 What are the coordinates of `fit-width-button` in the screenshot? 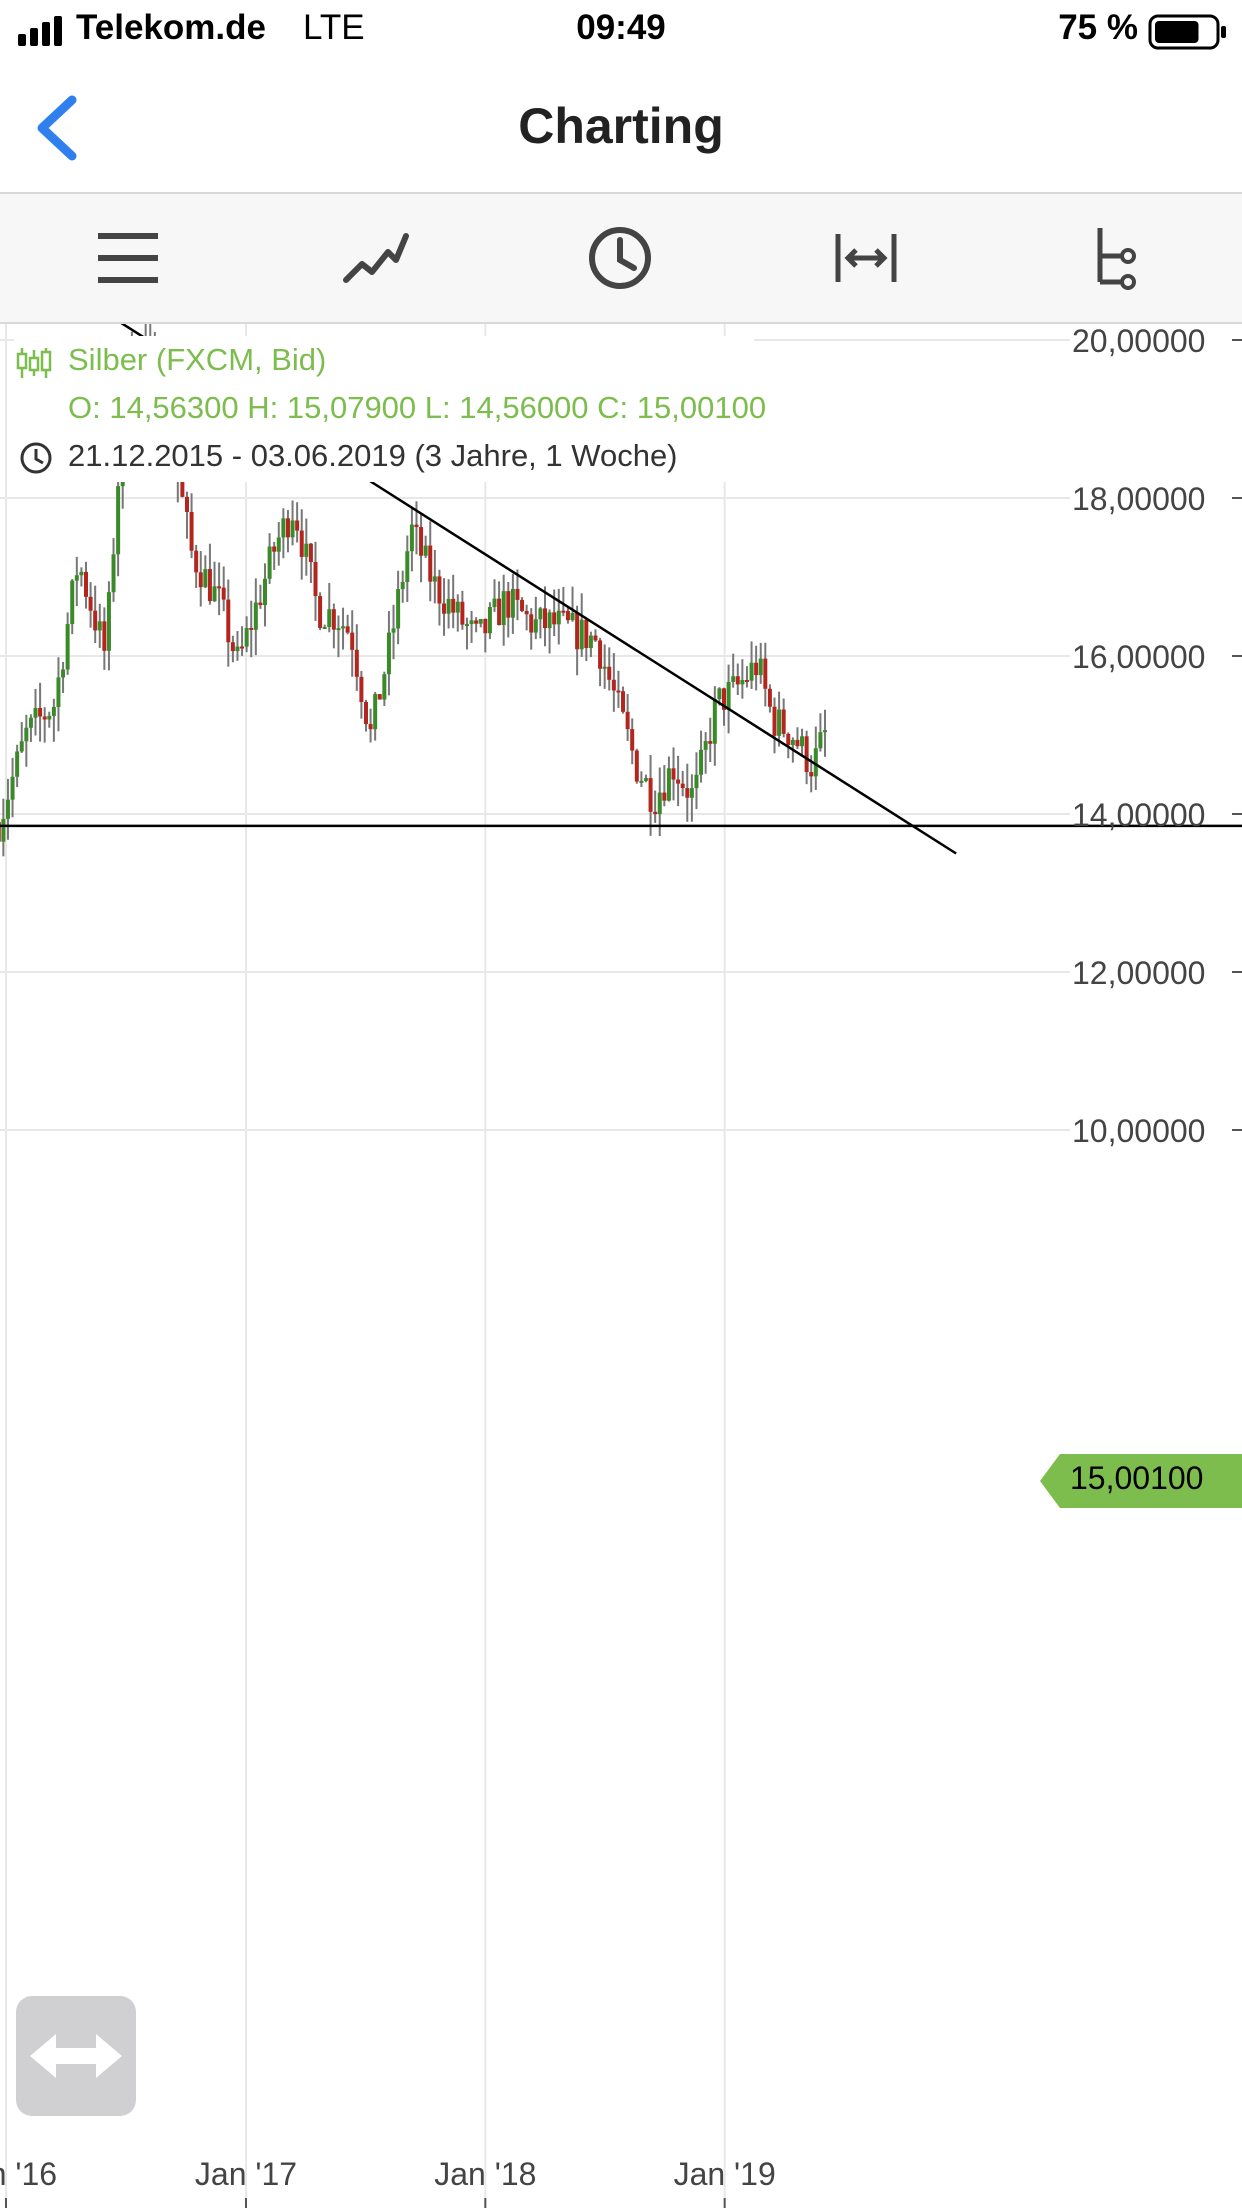 It's located at (866, 258).